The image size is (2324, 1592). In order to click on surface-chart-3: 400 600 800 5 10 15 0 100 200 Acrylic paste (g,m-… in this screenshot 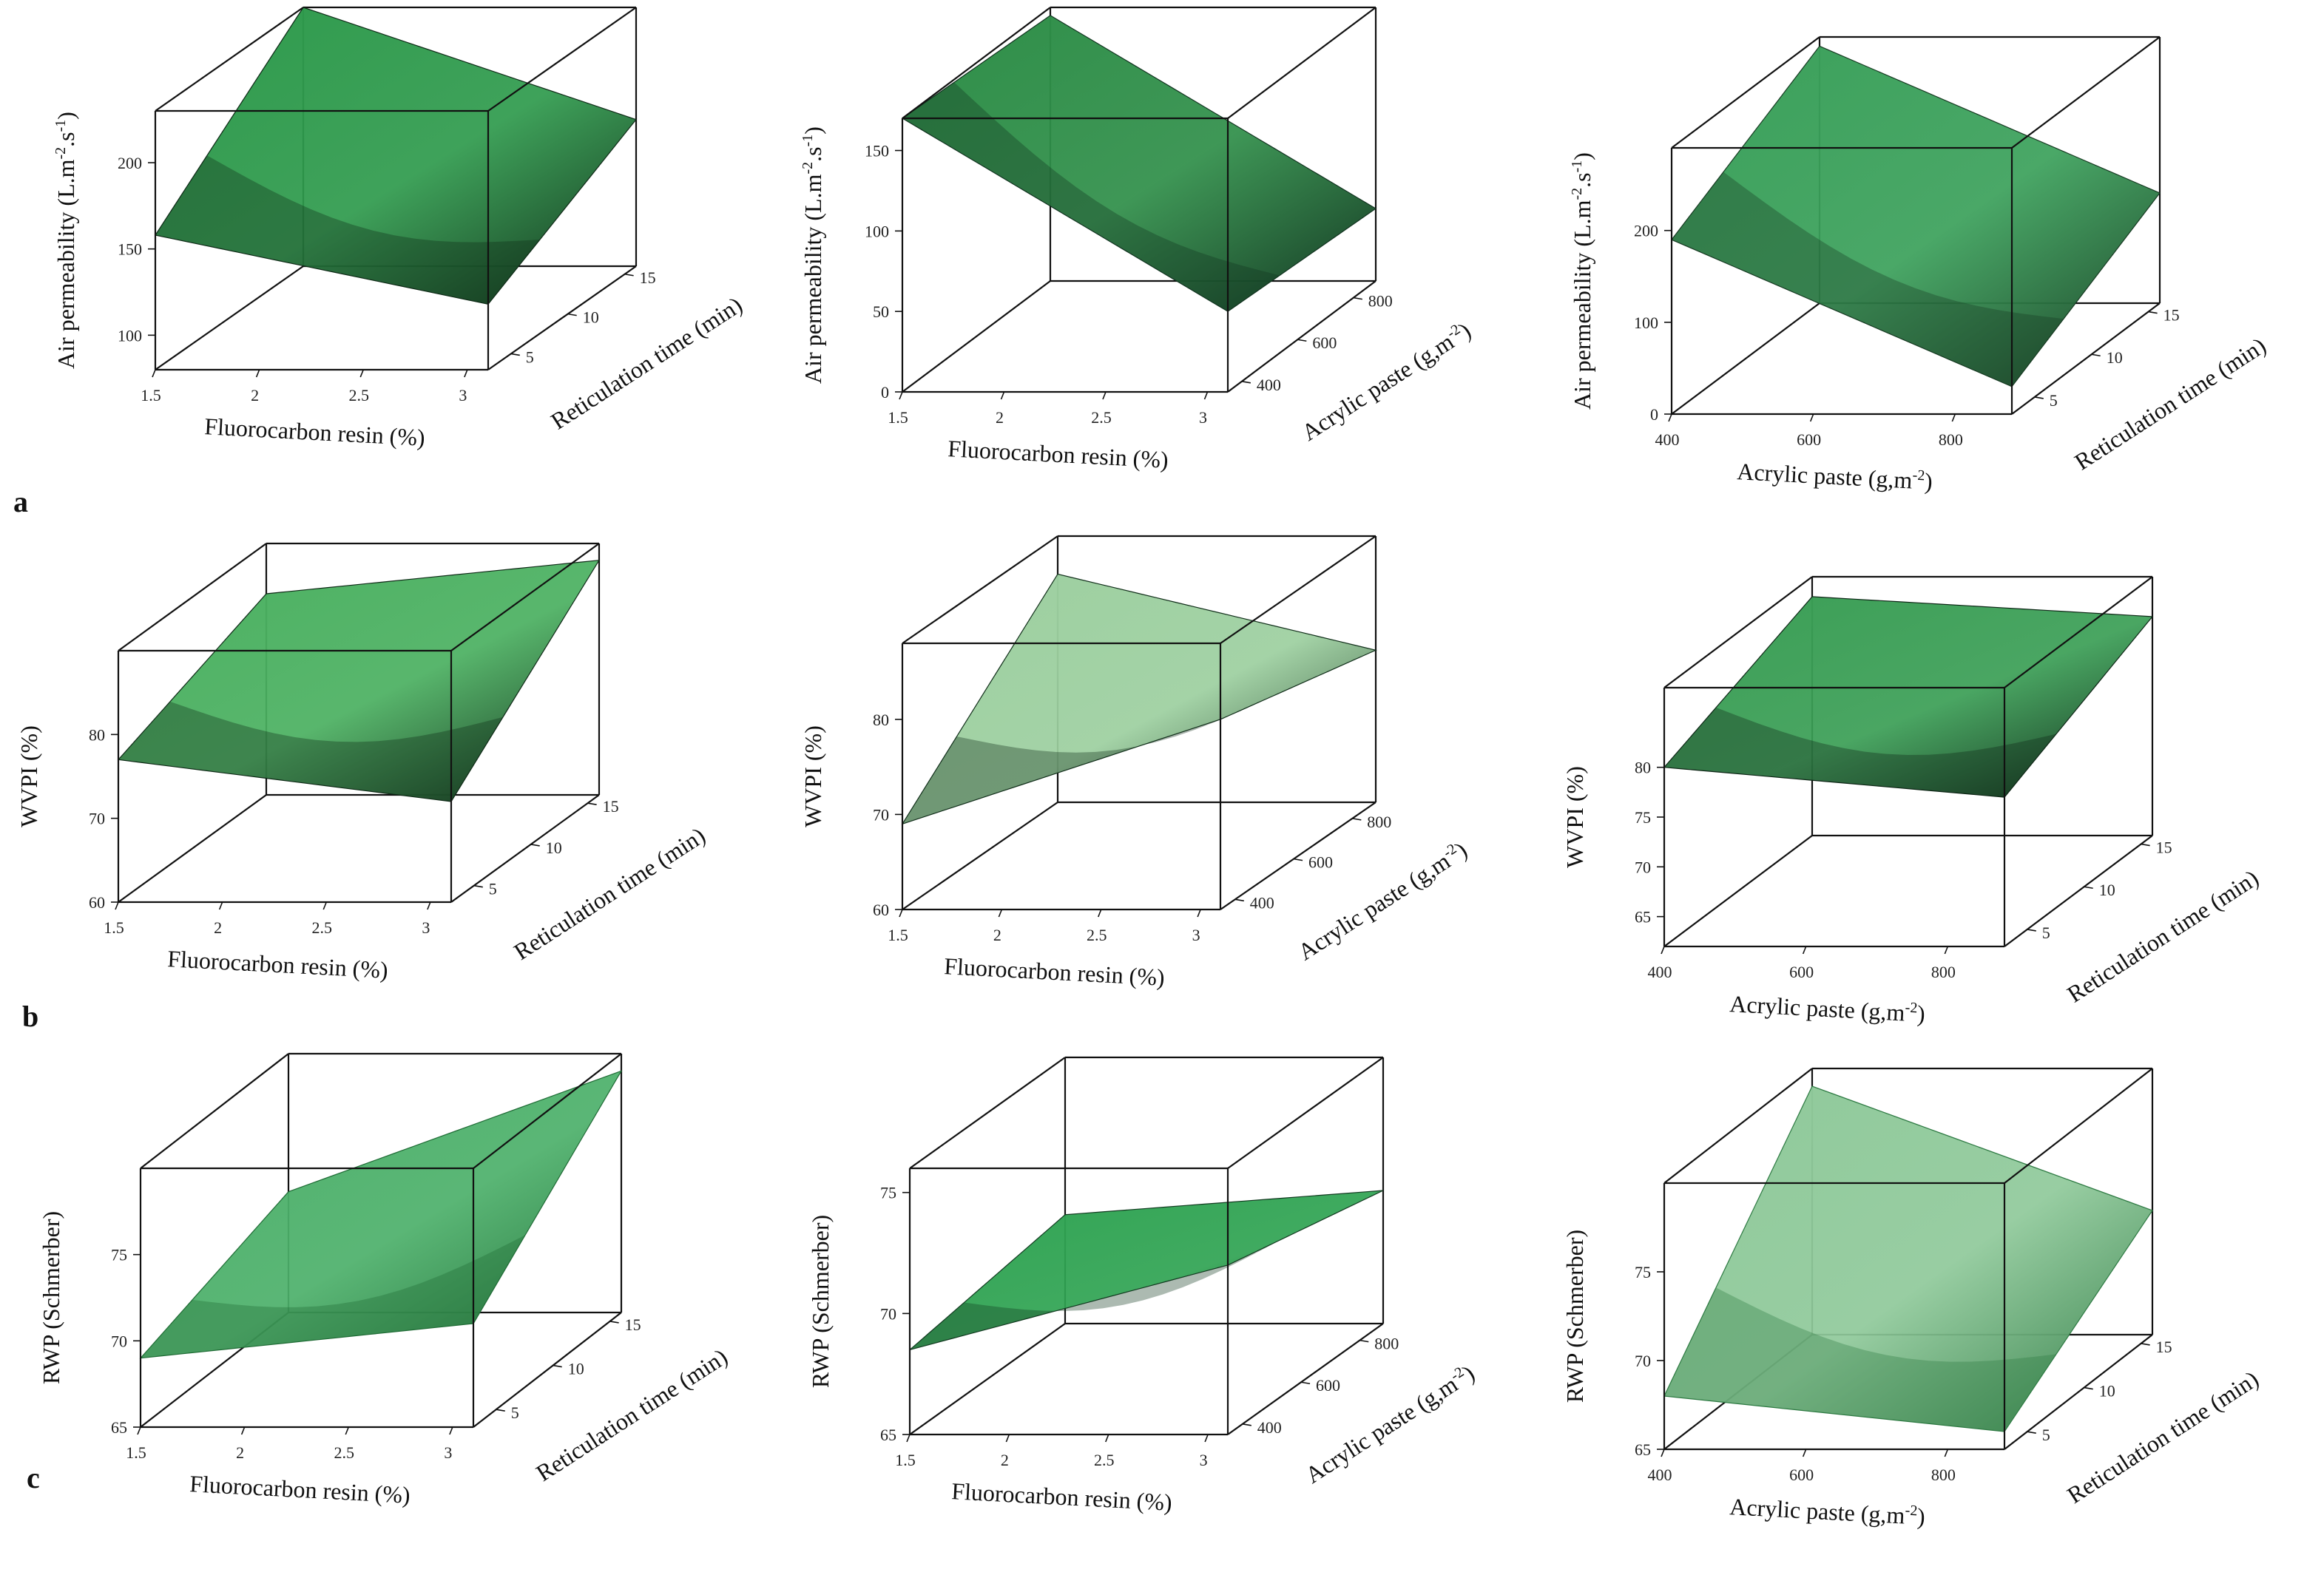, I will do `click(1920, 265)`.